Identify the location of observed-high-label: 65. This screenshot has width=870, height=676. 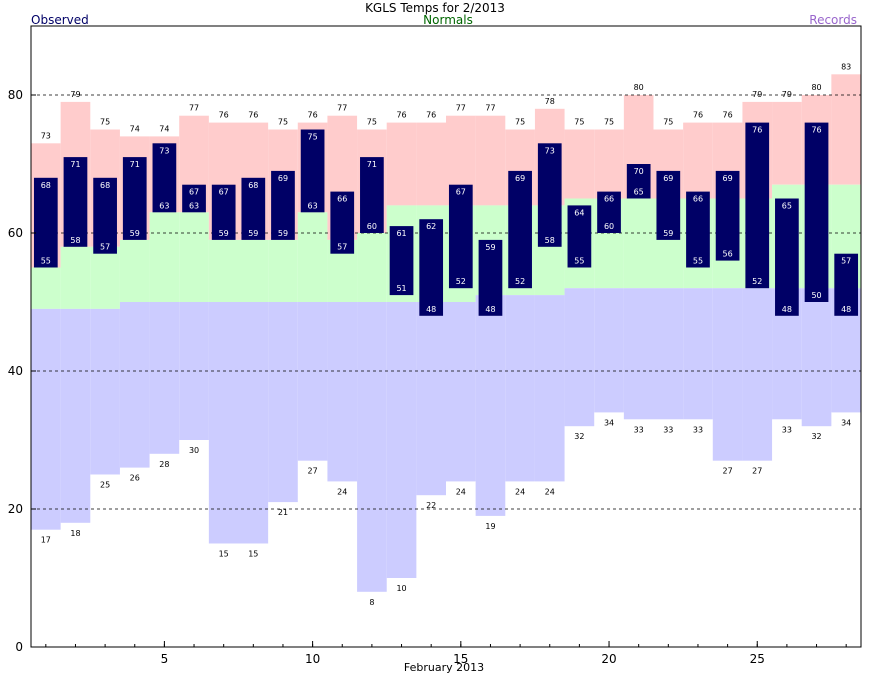
(787, 206).